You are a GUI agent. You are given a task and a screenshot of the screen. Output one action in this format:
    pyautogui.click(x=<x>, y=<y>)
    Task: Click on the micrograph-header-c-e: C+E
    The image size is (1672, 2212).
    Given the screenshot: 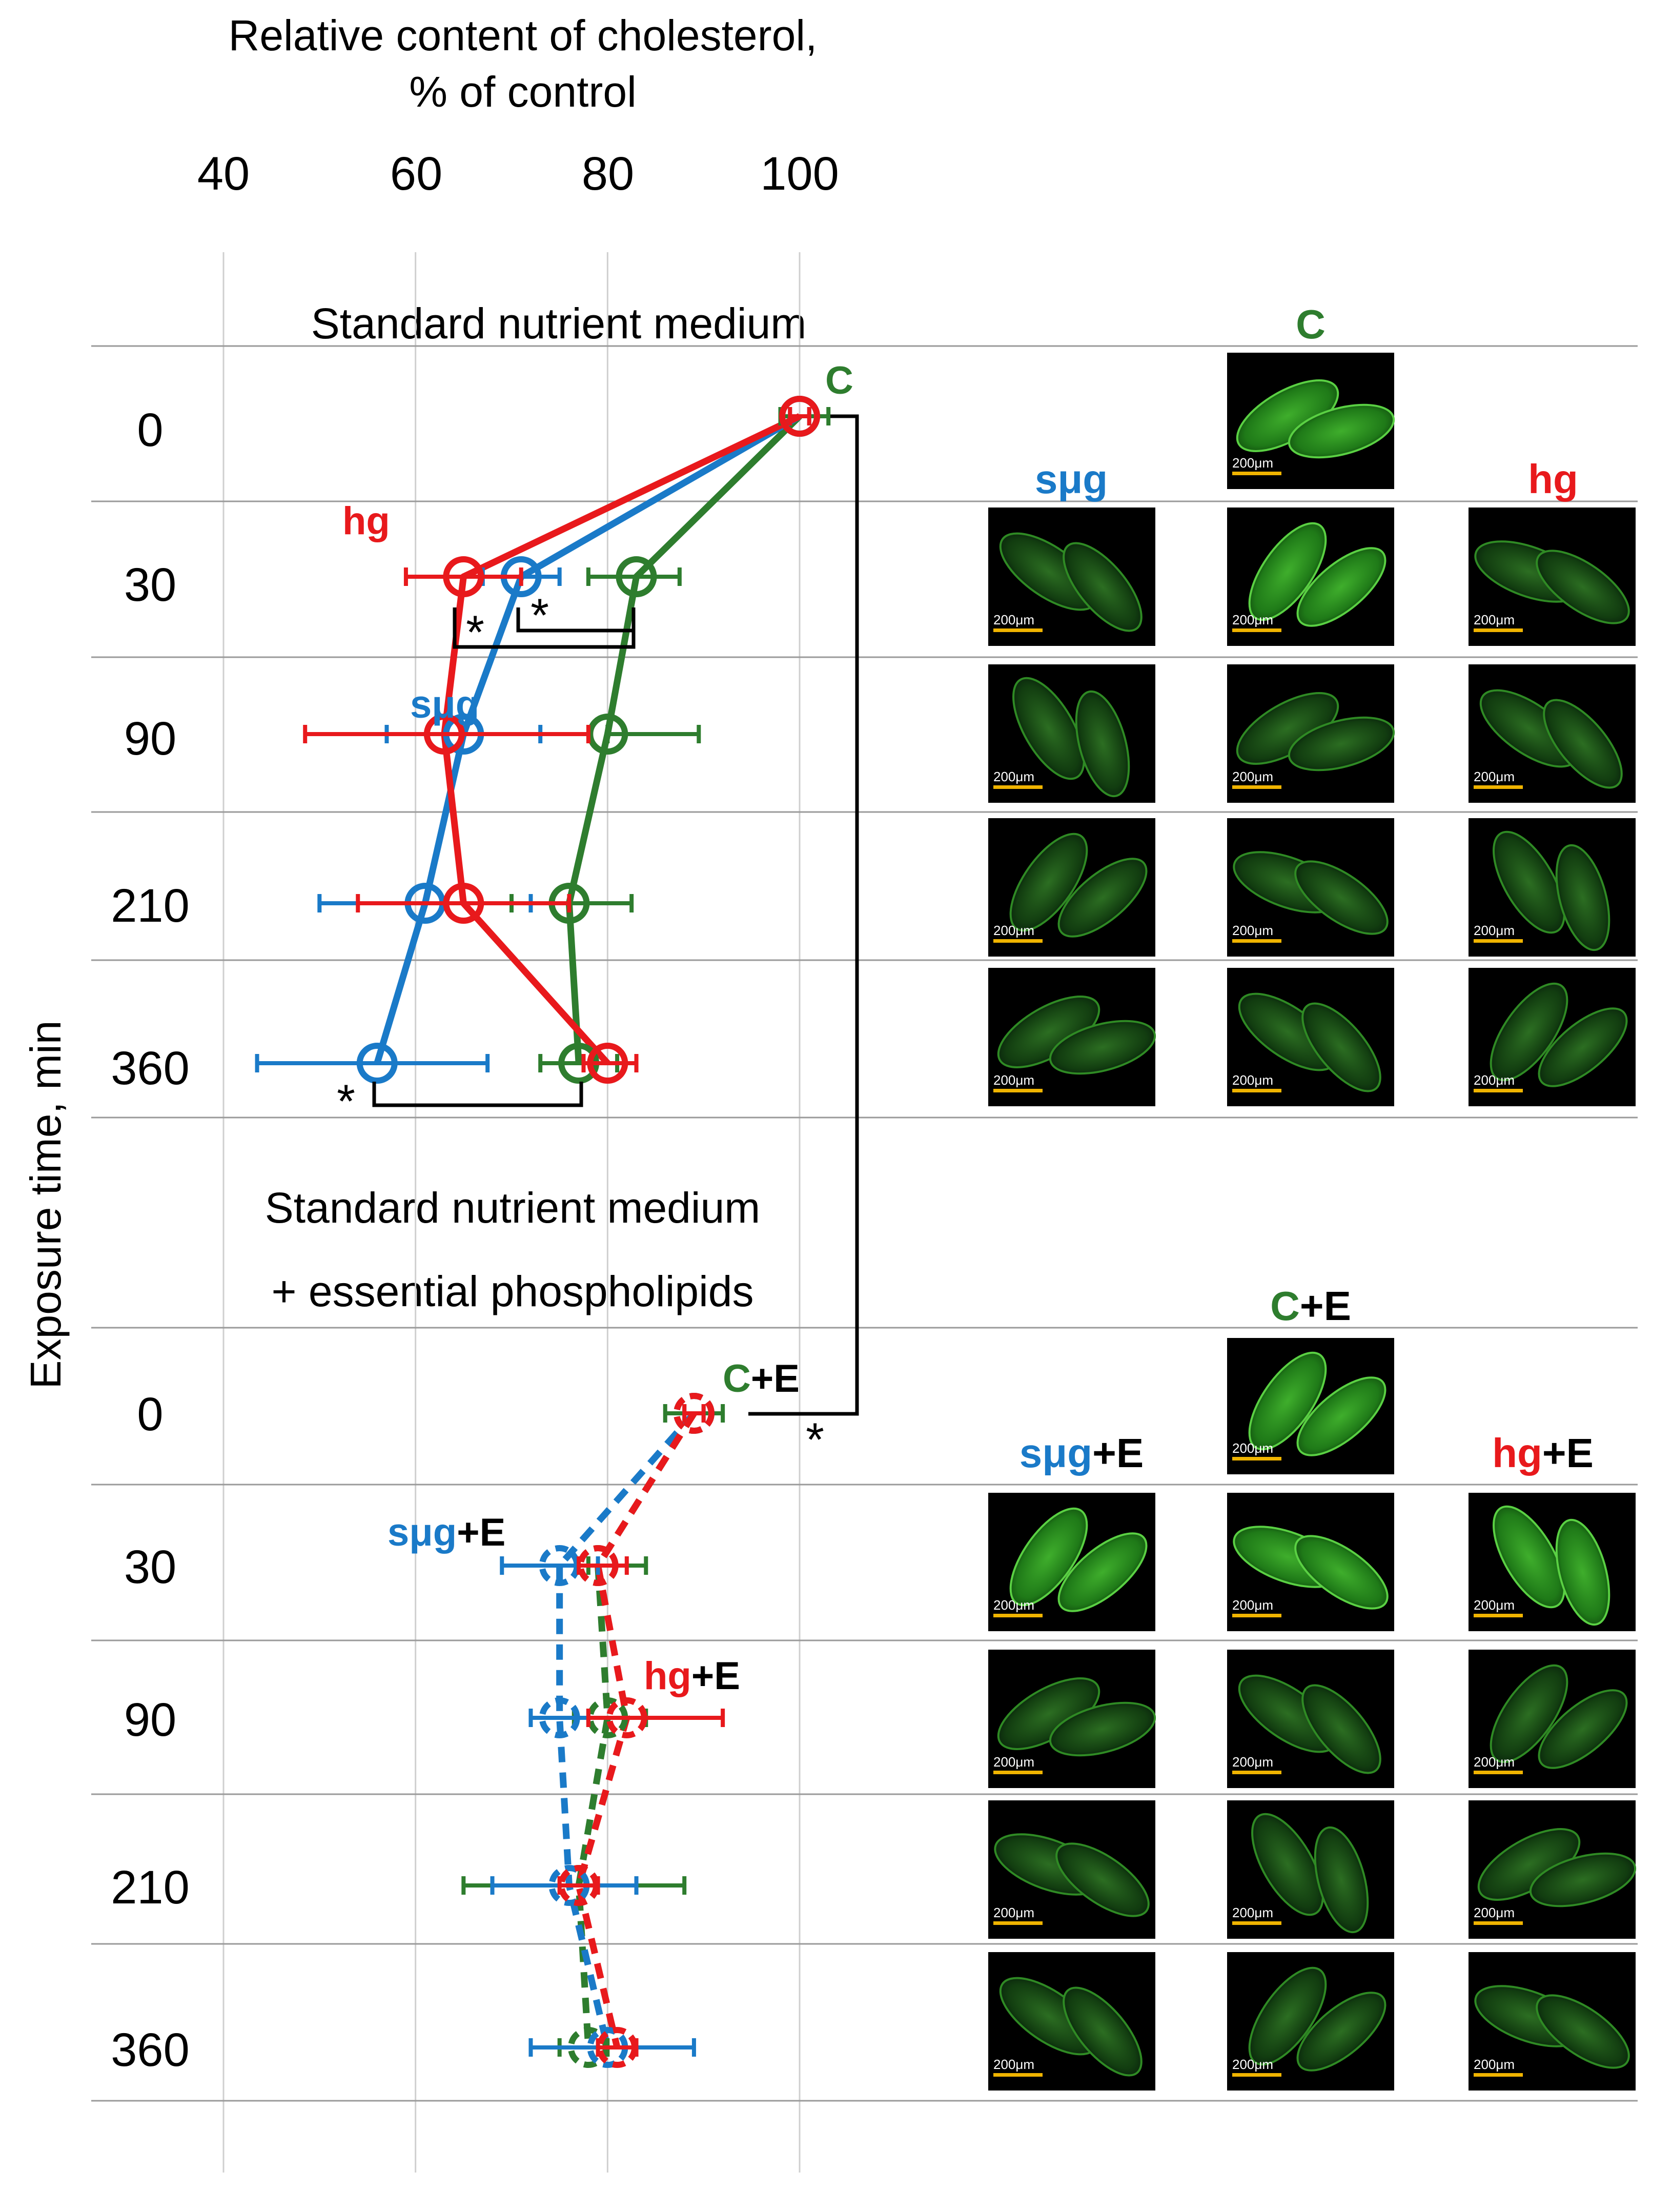 What is the action you would take?
    pyautogui.click(x=1310, y=1306)
    